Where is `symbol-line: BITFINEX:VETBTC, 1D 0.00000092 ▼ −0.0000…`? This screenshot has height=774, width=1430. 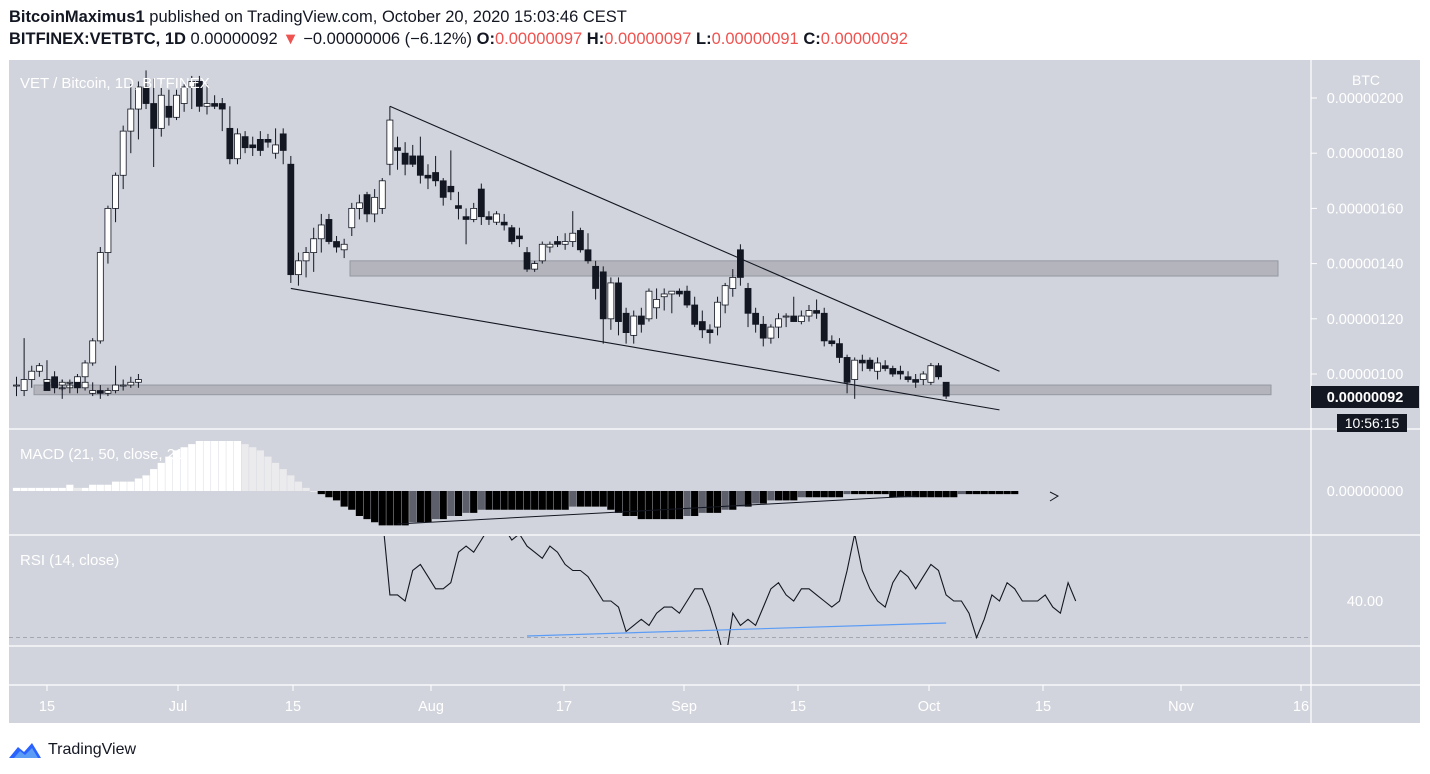
symbol-line: BITFINEX:VETBTC, 1D 0.00000092 ▼ −0.0000… is located at coordinates (714, 39).